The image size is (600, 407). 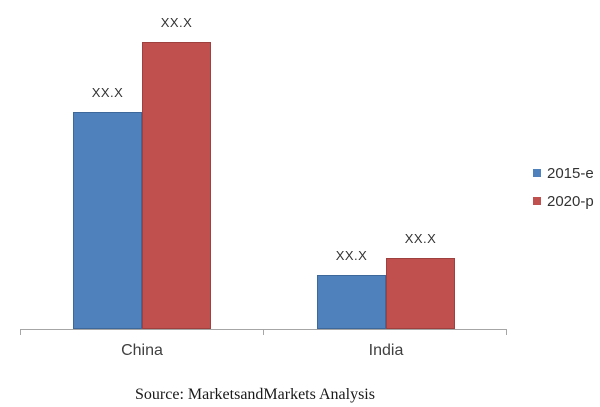 I want to click on chart-legend: 2015-e 2020-p, so click(x=563, y=190).